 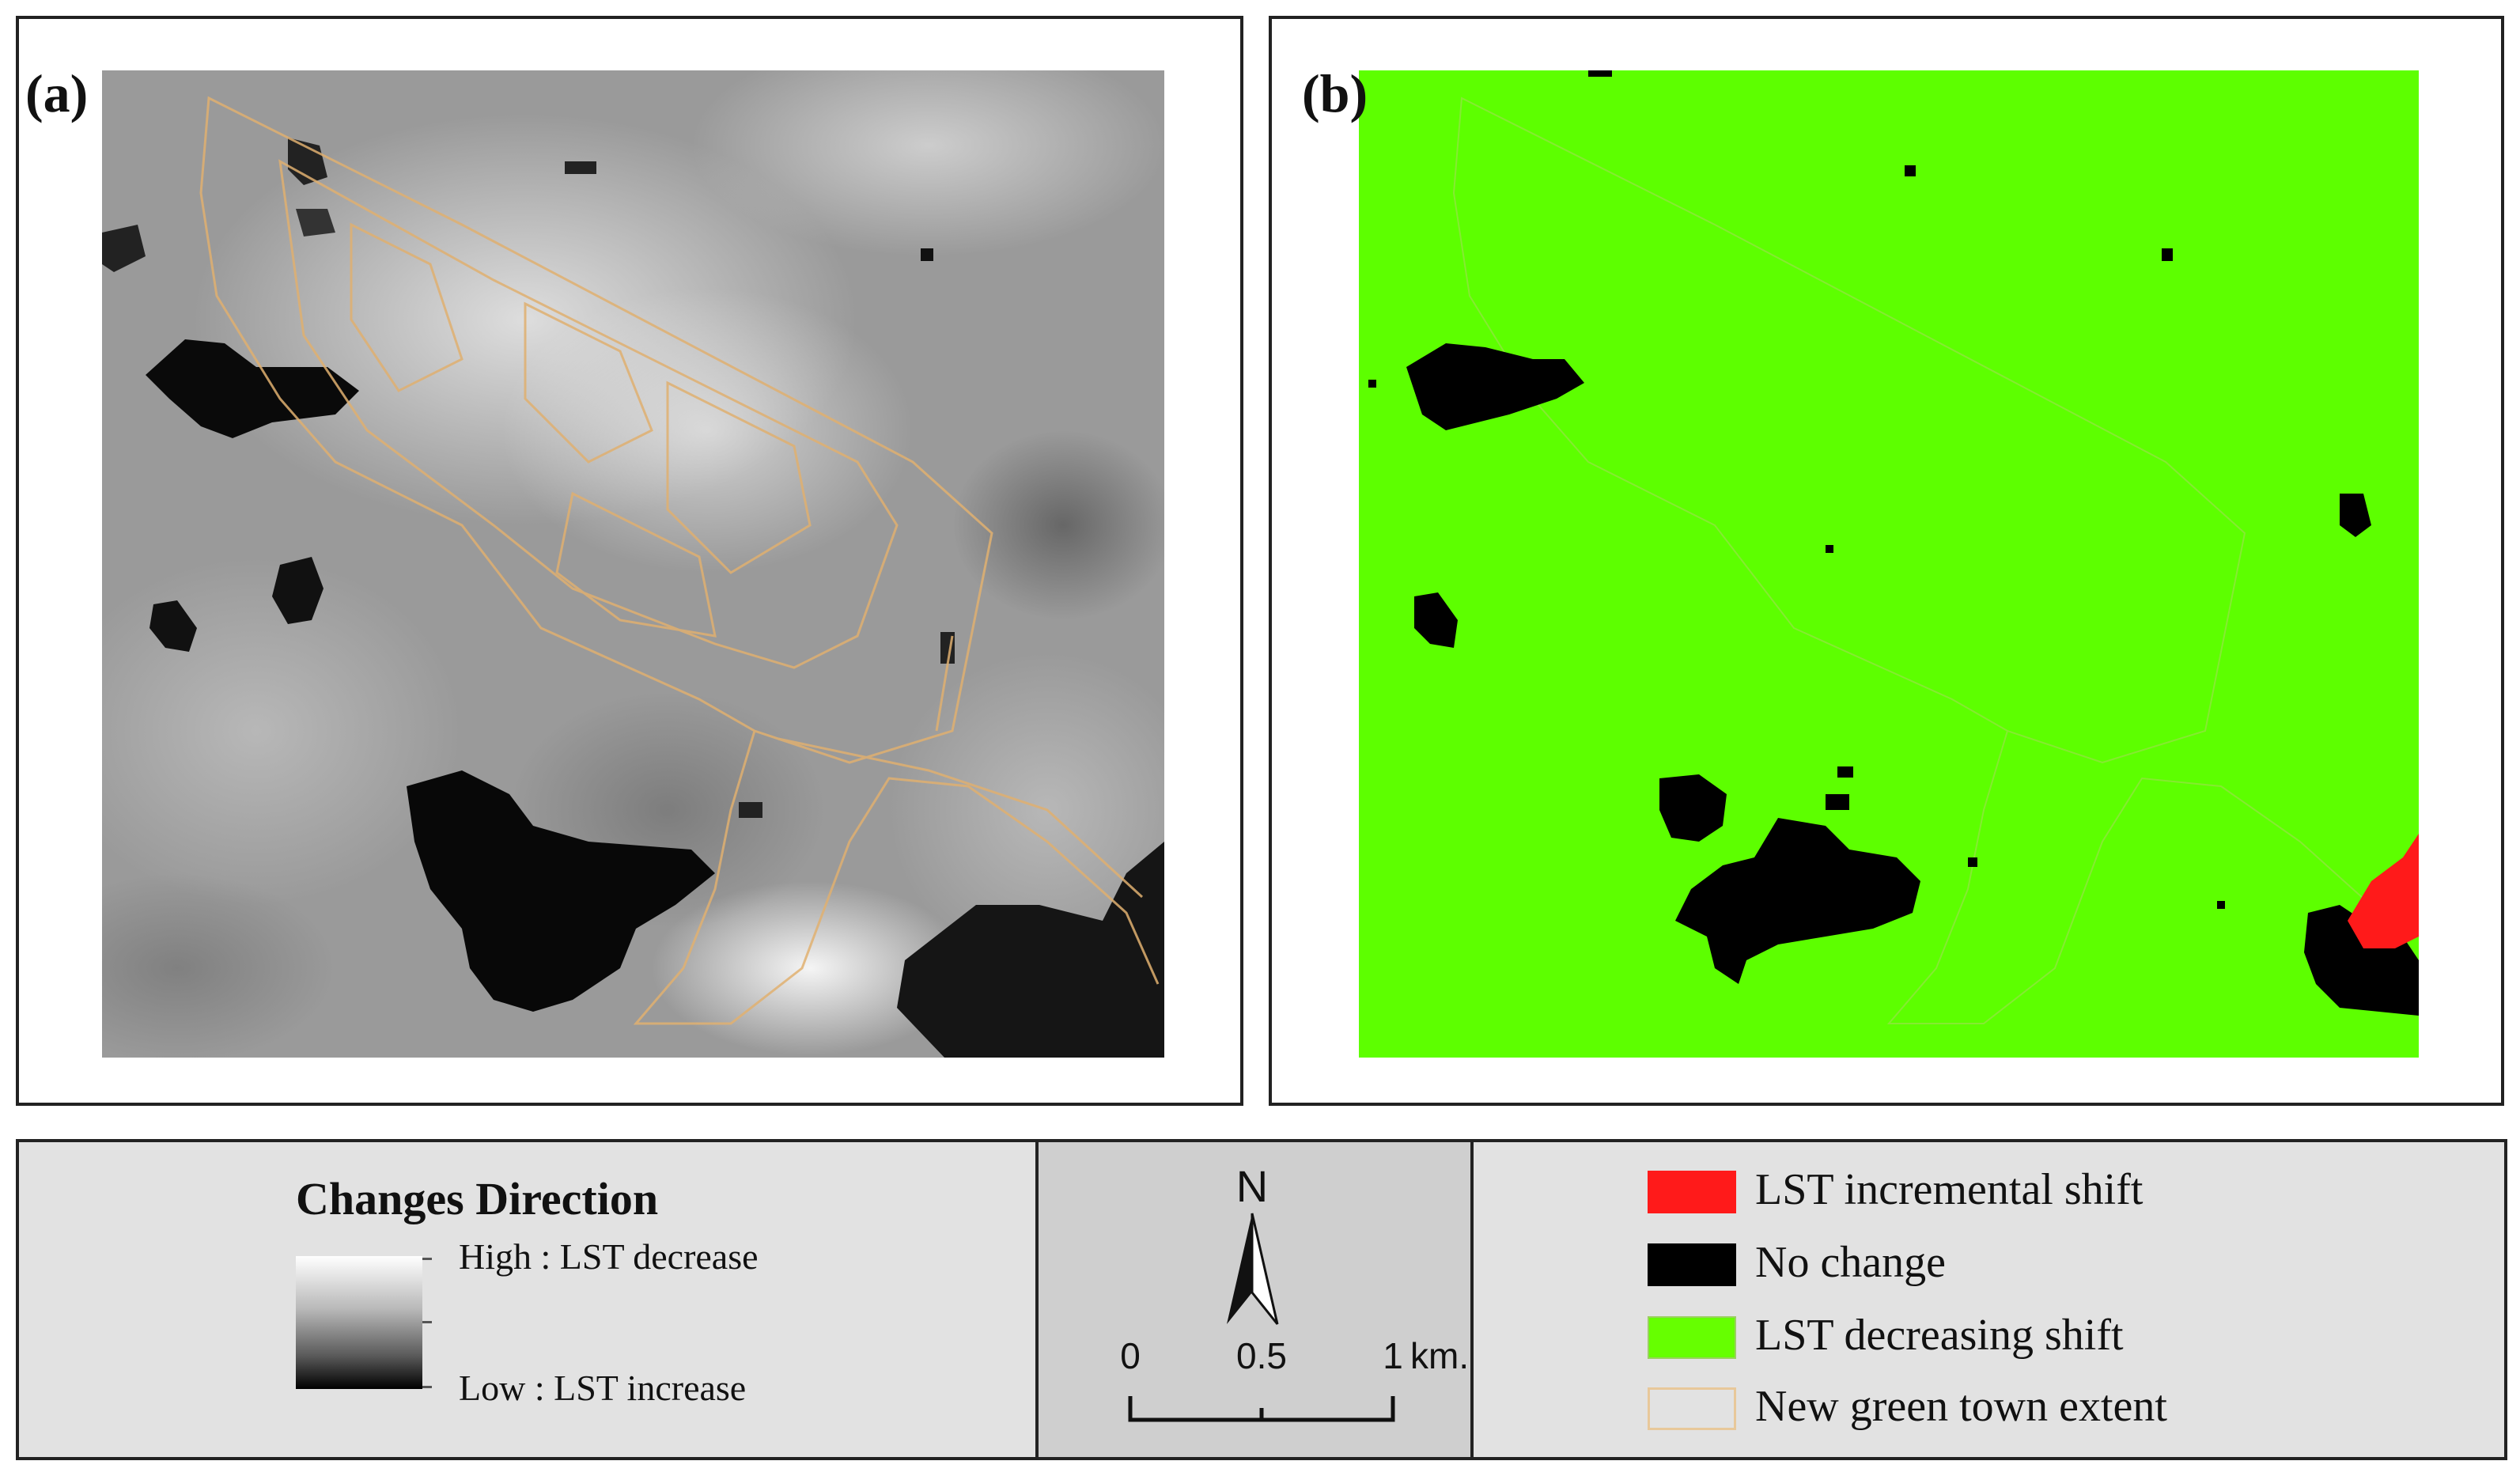 I want to click on panel-b-label: (b), so click(x=1335, y=93).